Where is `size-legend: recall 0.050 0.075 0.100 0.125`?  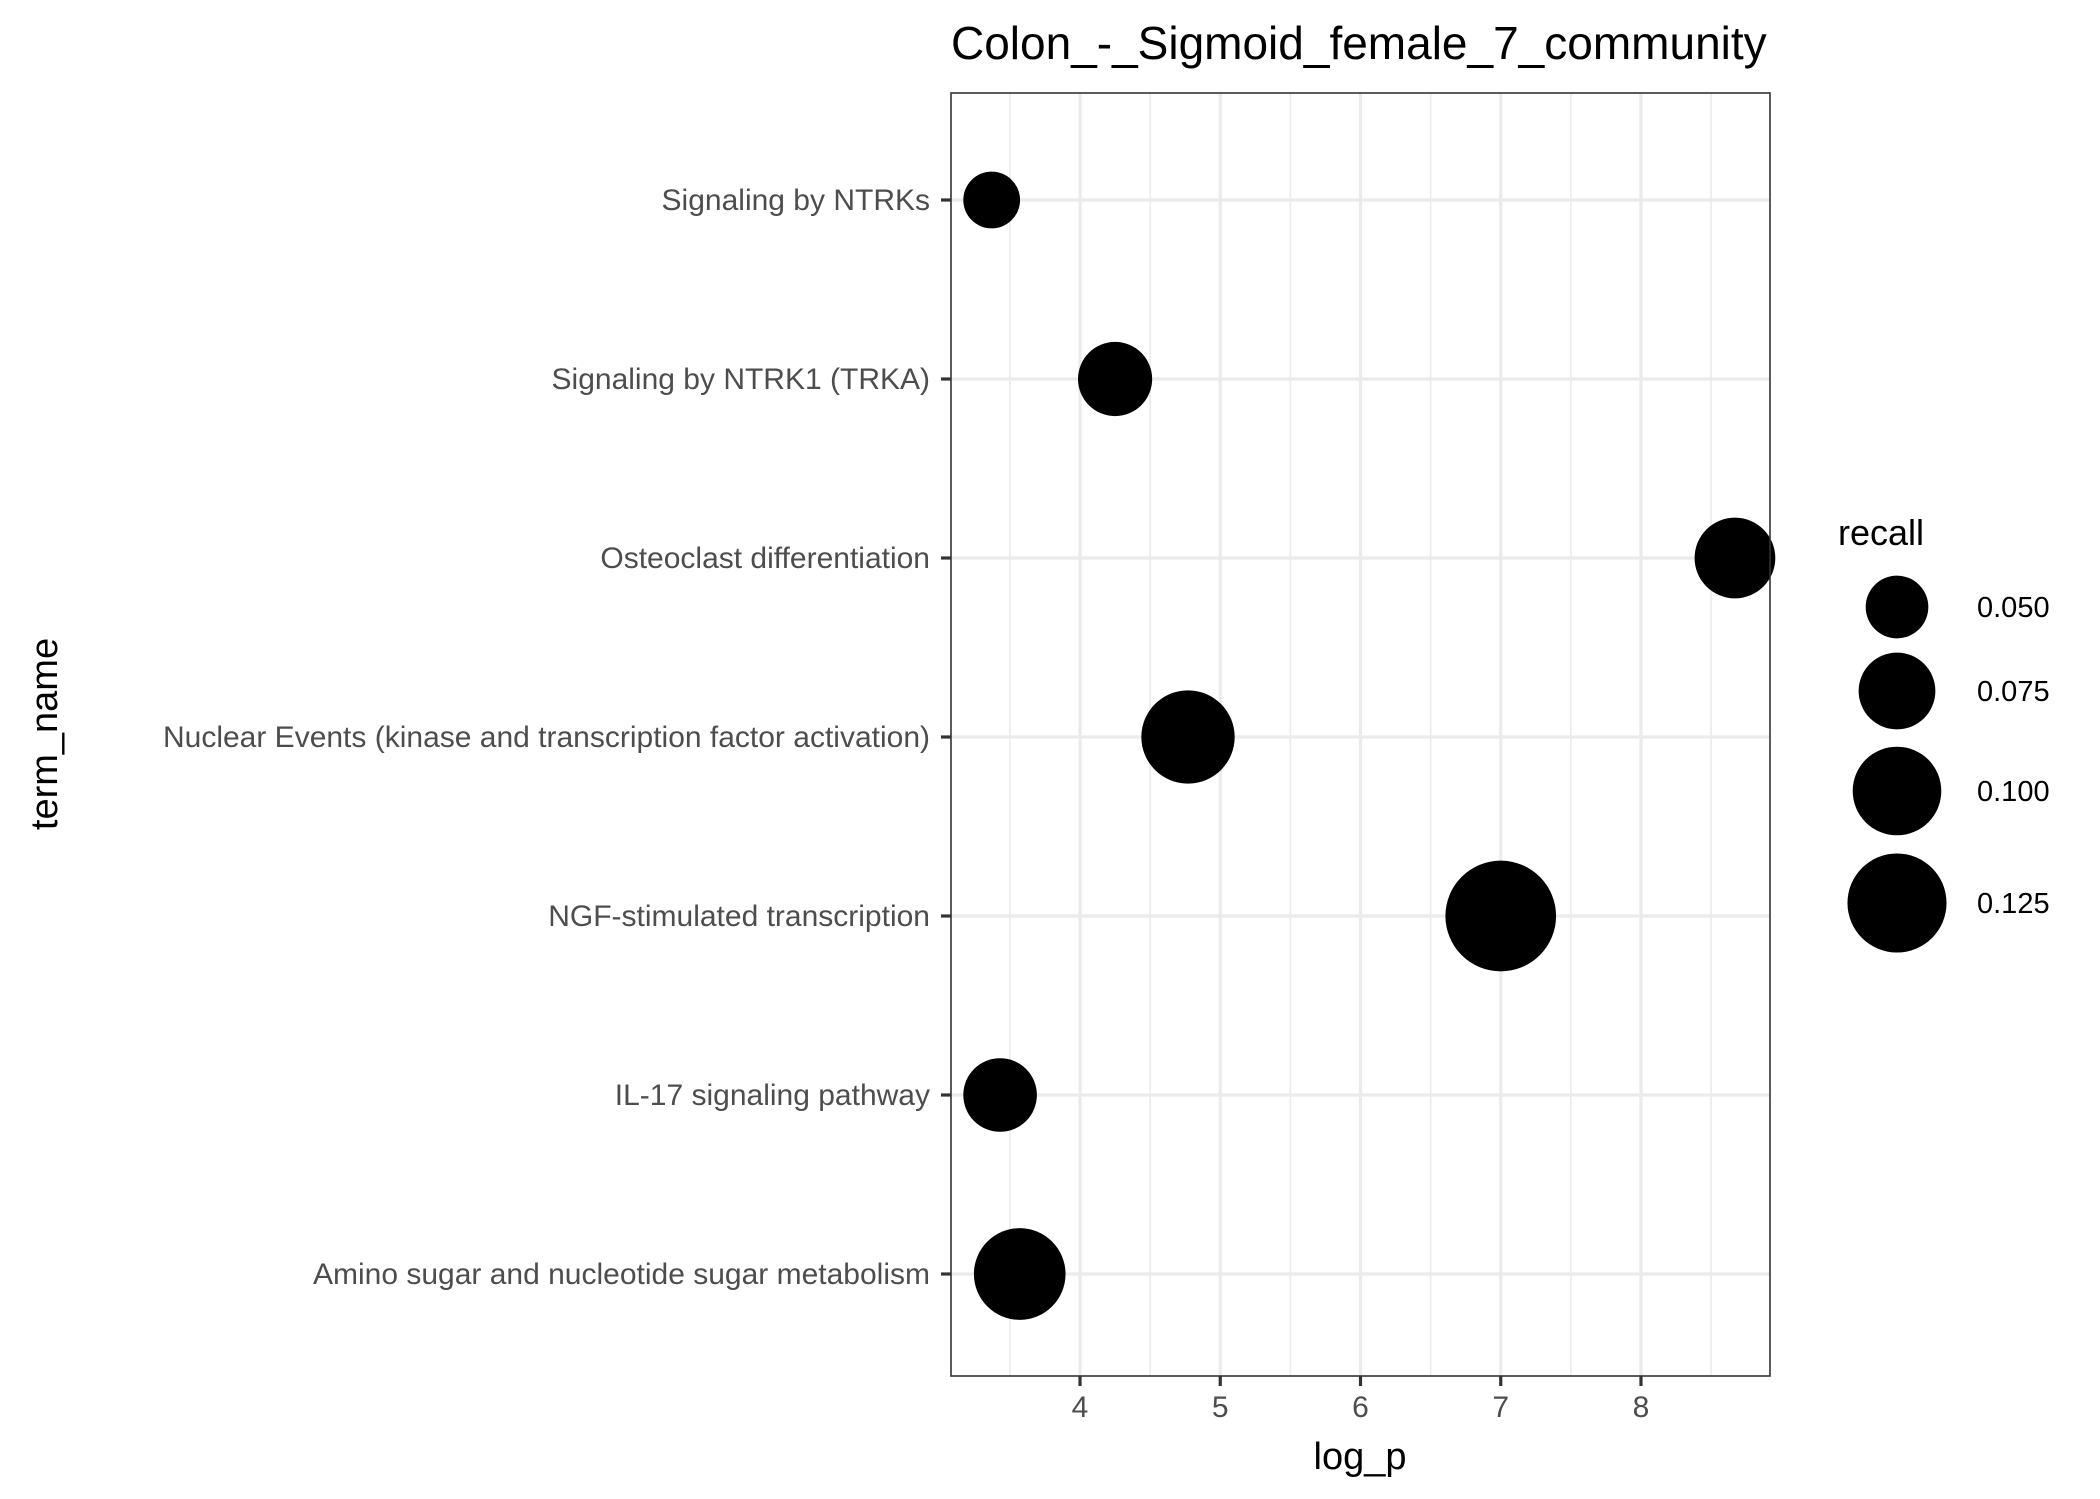 size-legend: recall 0.050 0.075 0.100 0.125 is located at coordinates (1944, 732).